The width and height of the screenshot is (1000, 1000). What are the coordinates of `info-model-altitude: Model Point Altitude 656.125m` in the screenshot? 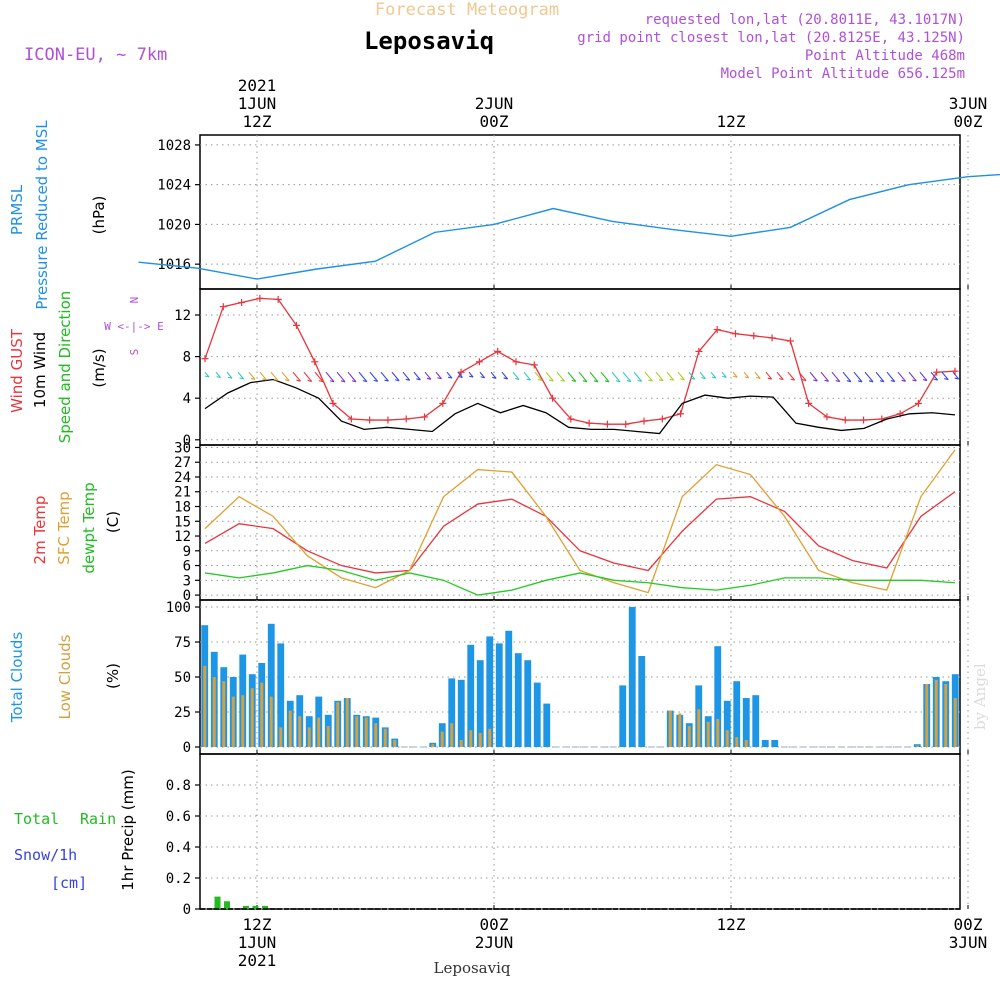 It's located at (843, 74).